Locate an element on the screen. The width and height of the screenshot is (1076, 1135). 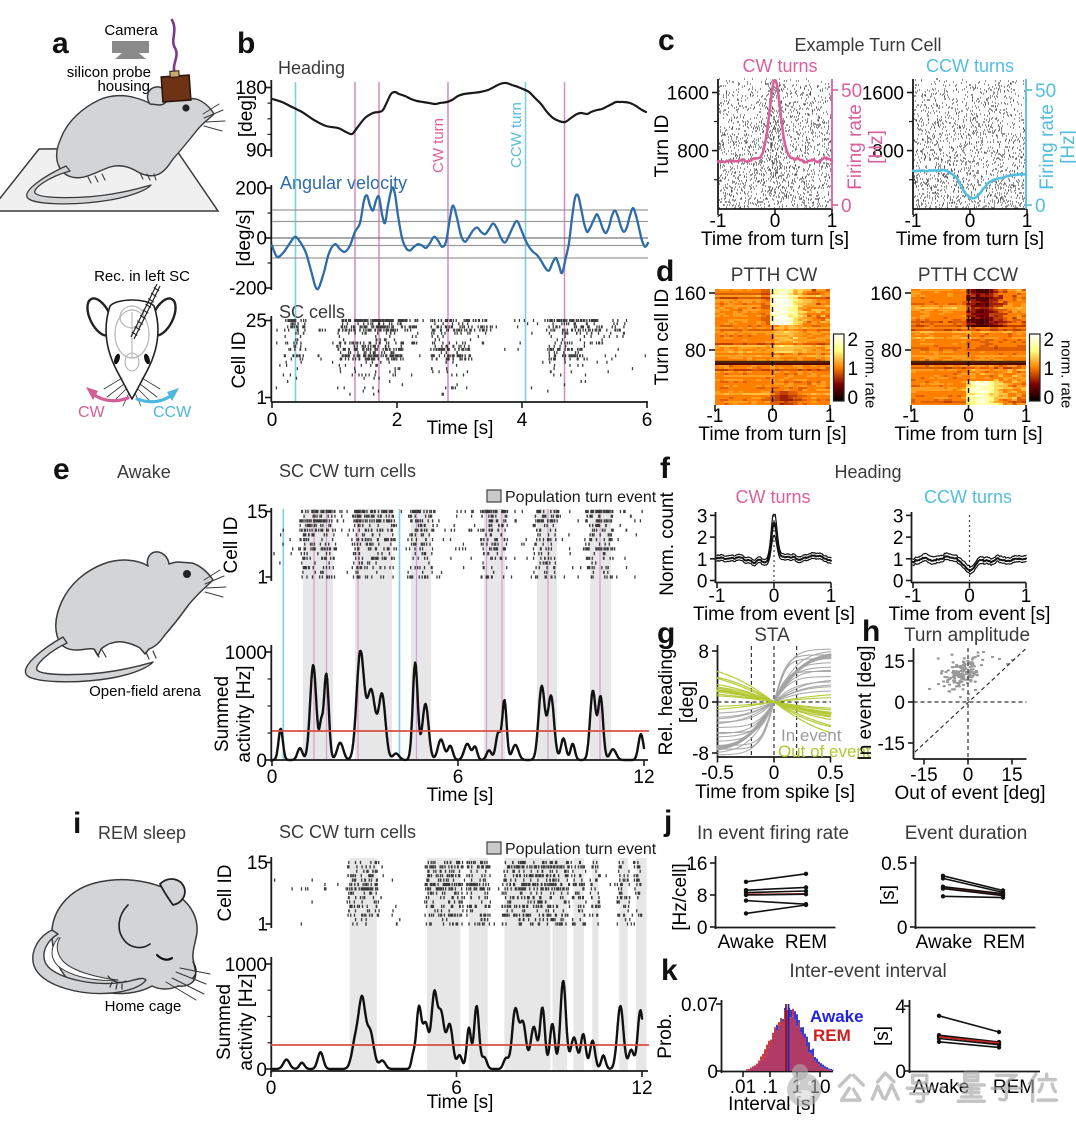
svg-text: Turn amplitude is located at coordinates (967, 635).